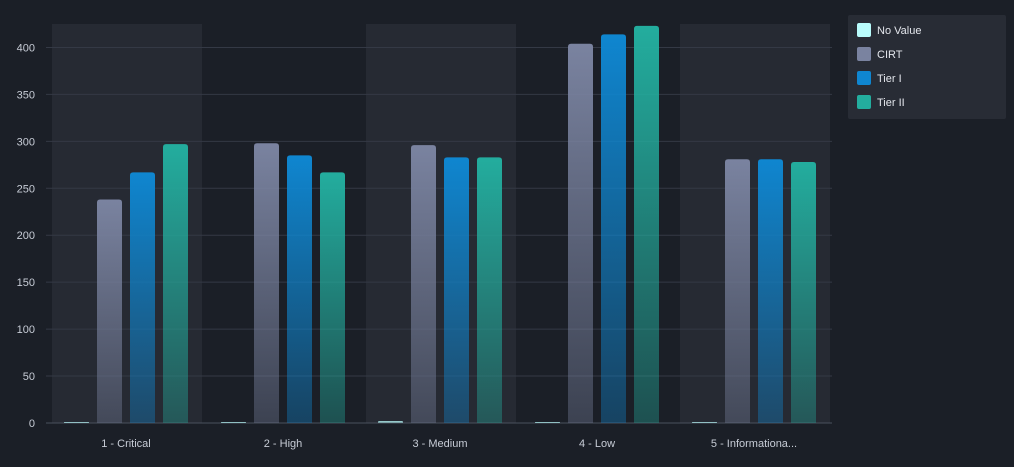 The height and width of the screenshot is (467, 1014). I want to click on y-tick-label: 0, so click(32, 424).